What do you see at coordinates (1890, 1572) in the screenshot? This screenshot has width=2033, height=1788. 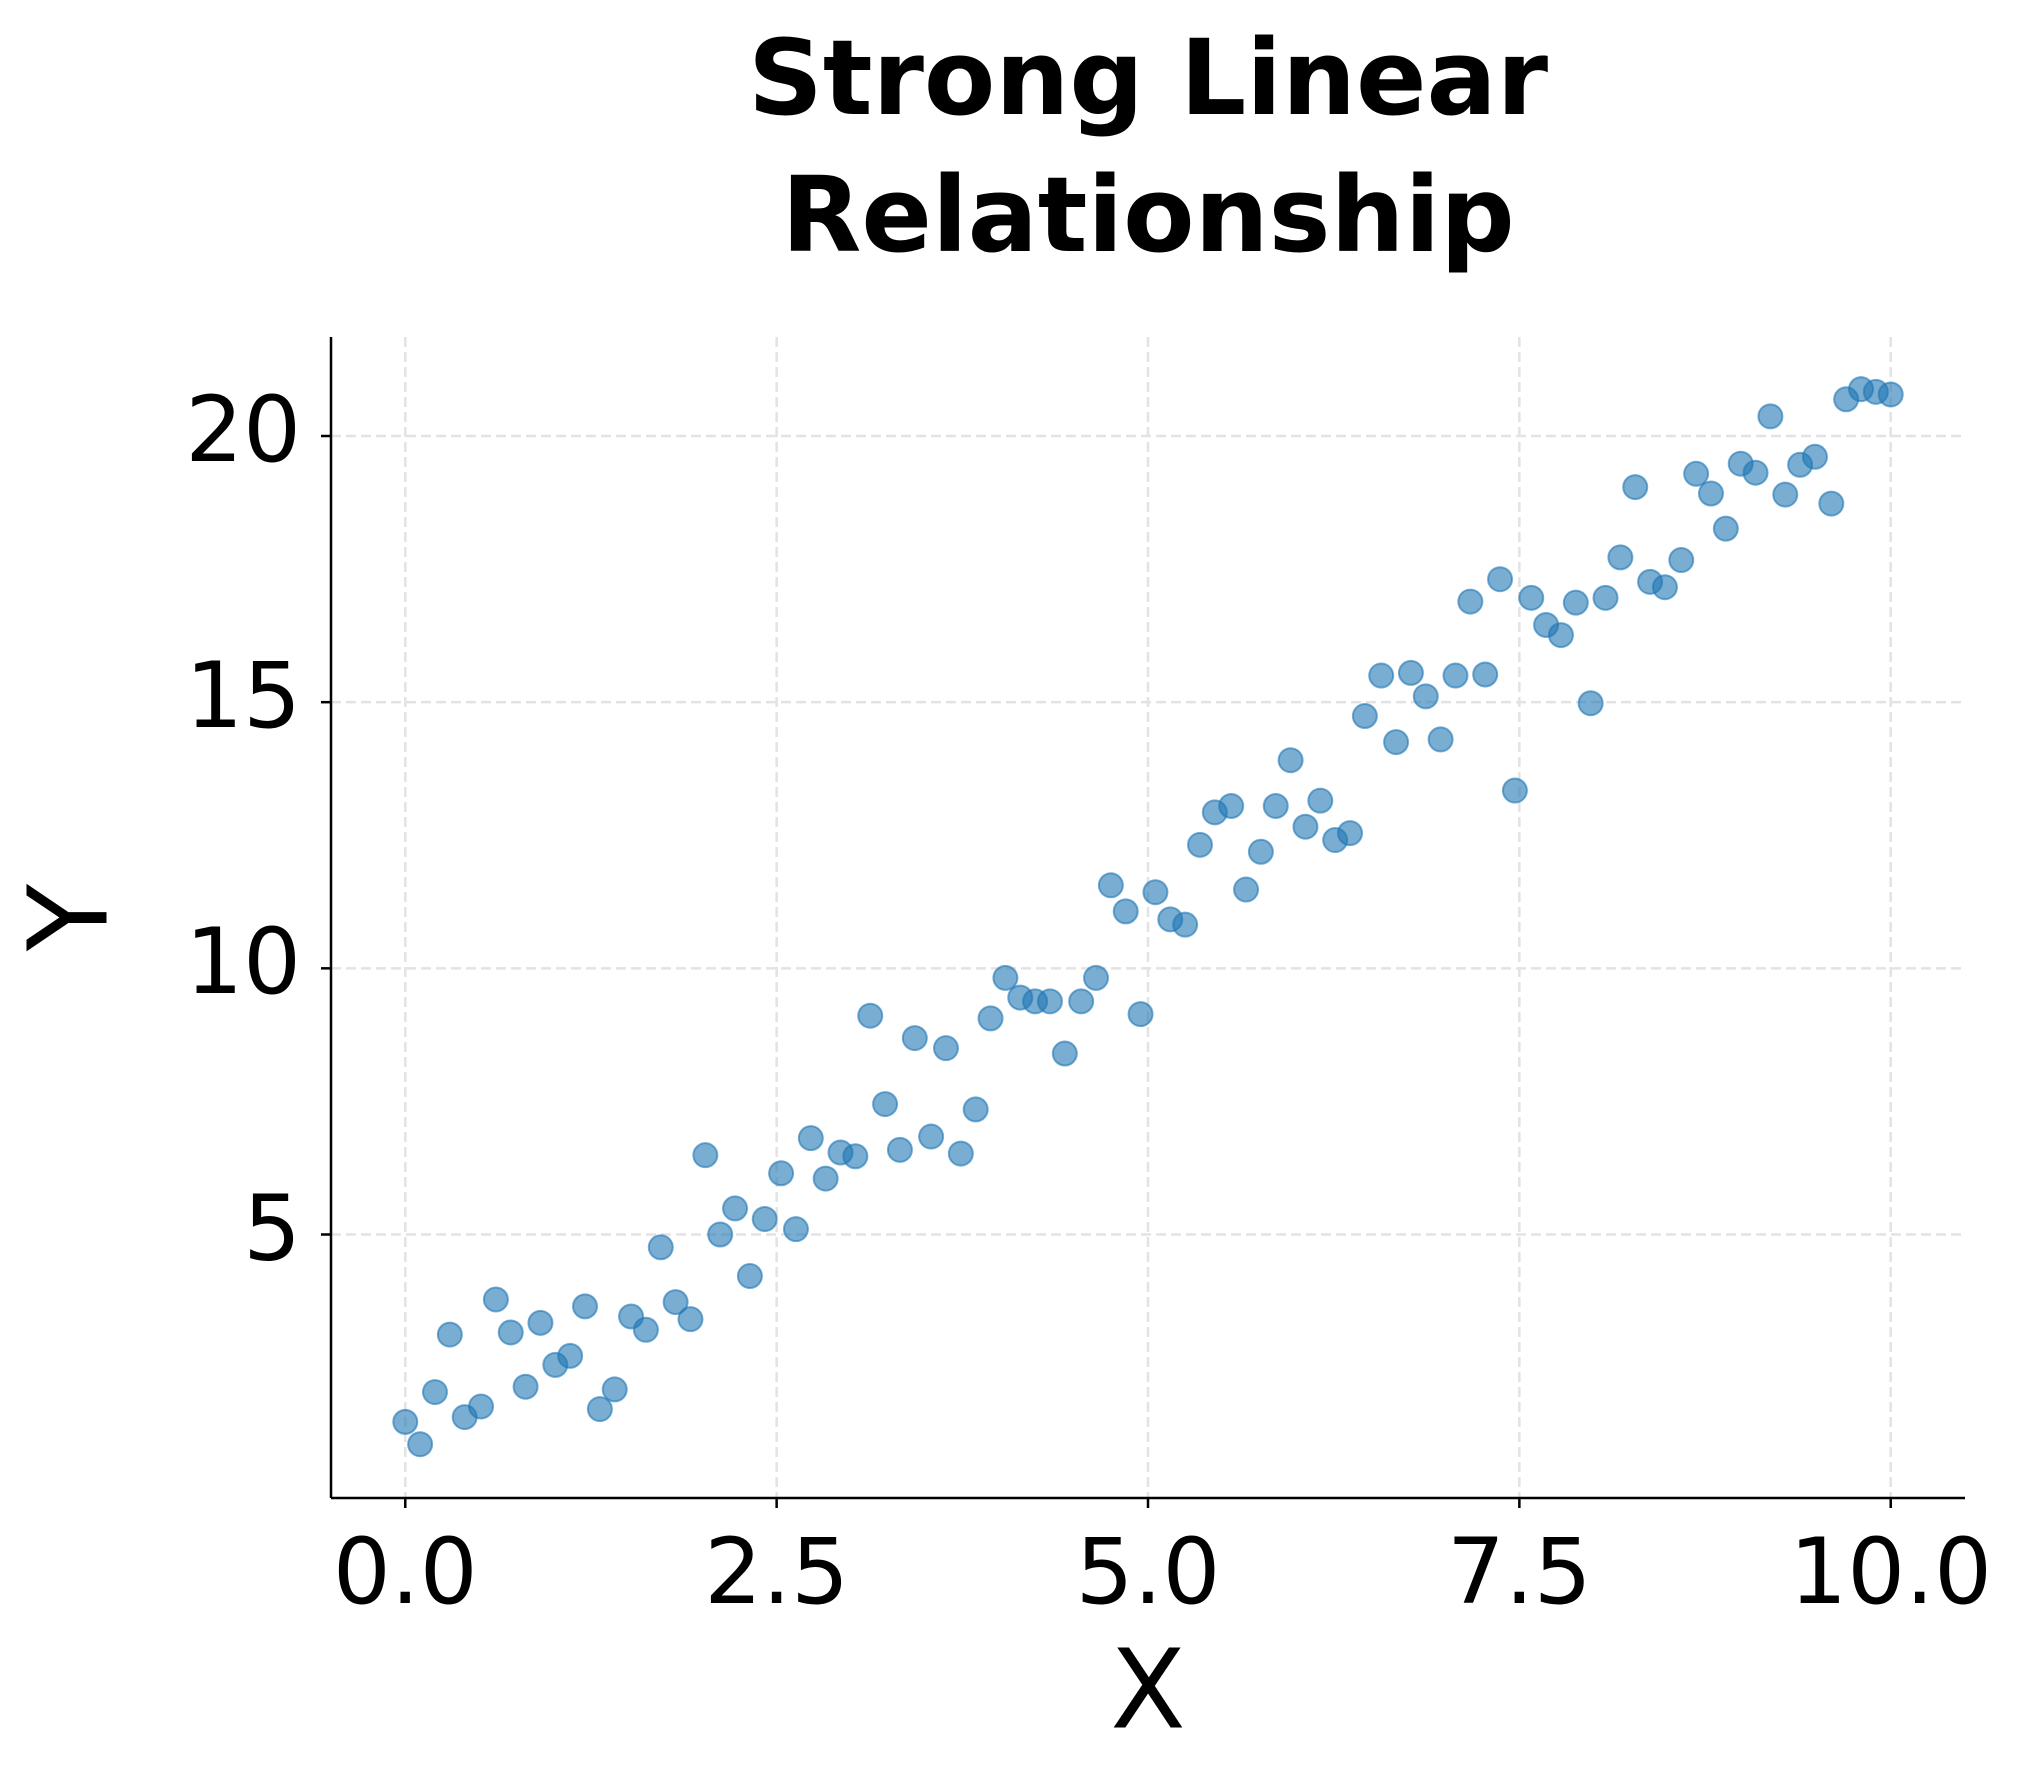 I see `x-tick-label: 10.0` at bounding box center [1890, 1572].